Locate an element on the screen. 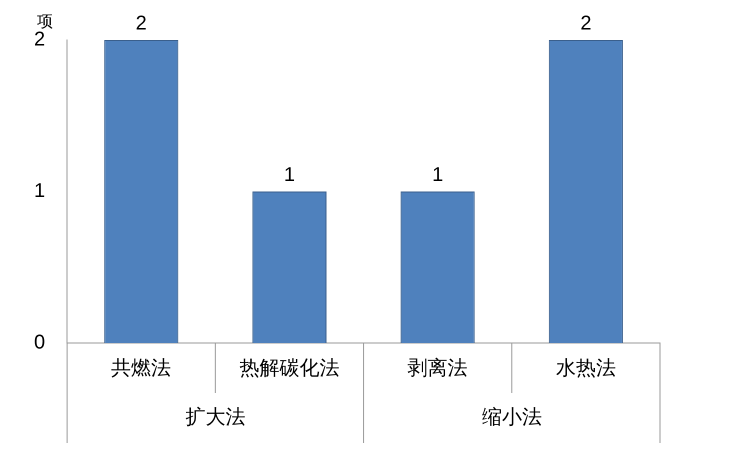 This screenshot has height=450, width=750. x-tick-label: 剥离法 is located at coordinates (438, 369).